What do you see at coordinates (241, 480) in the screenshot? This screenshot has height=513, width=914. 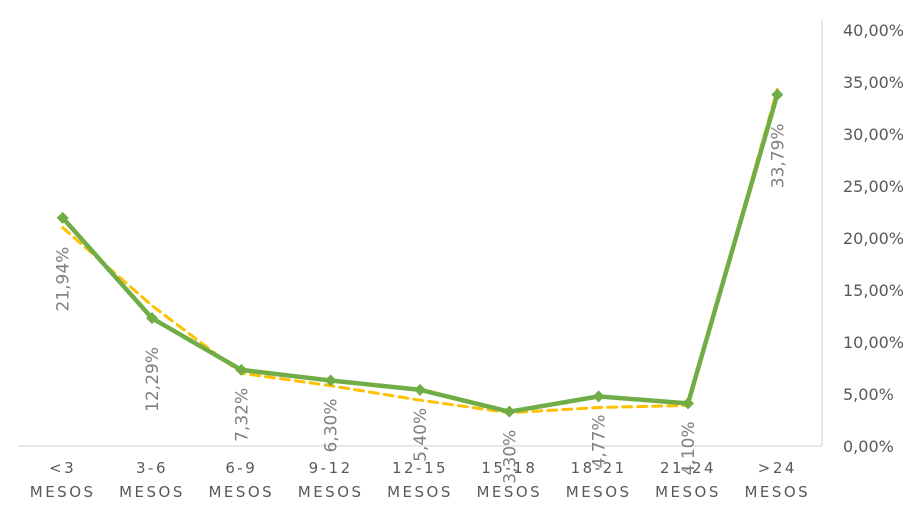 I see `x-tick-label: 6-9 MESOS` at bounding box center [241, 480].